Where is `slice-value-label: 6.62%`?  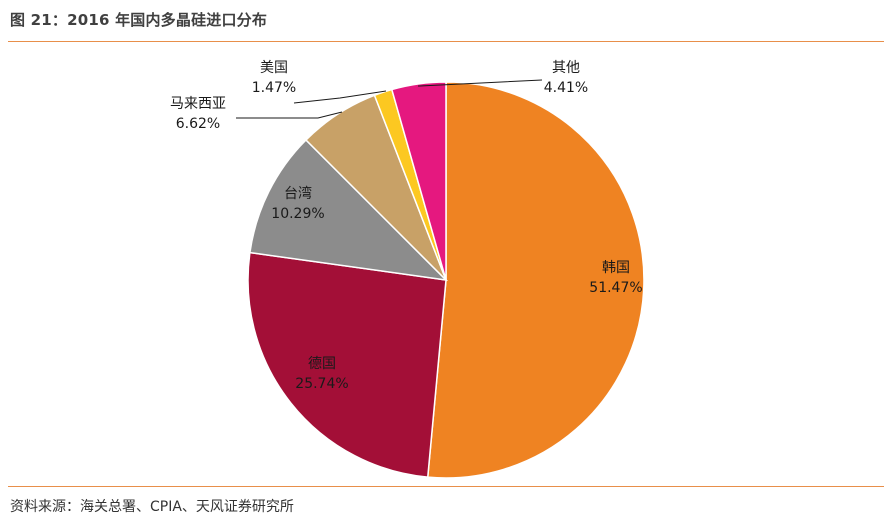 slice-value-label: 6.62% is located at coordinates (198, 124).